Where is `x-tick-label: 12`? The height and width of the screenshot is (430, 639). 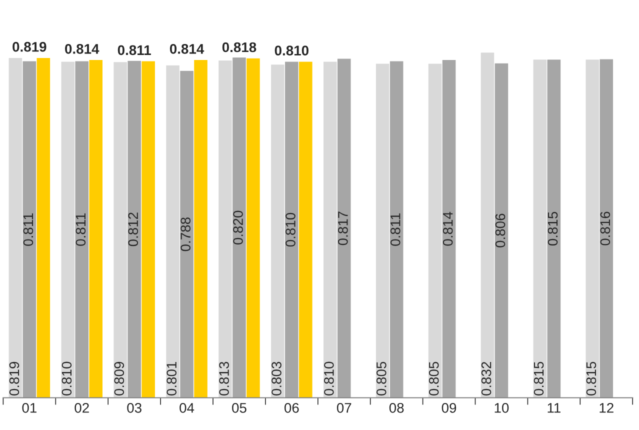 x-tick-label: 12 is located at coordinates (607, 407).